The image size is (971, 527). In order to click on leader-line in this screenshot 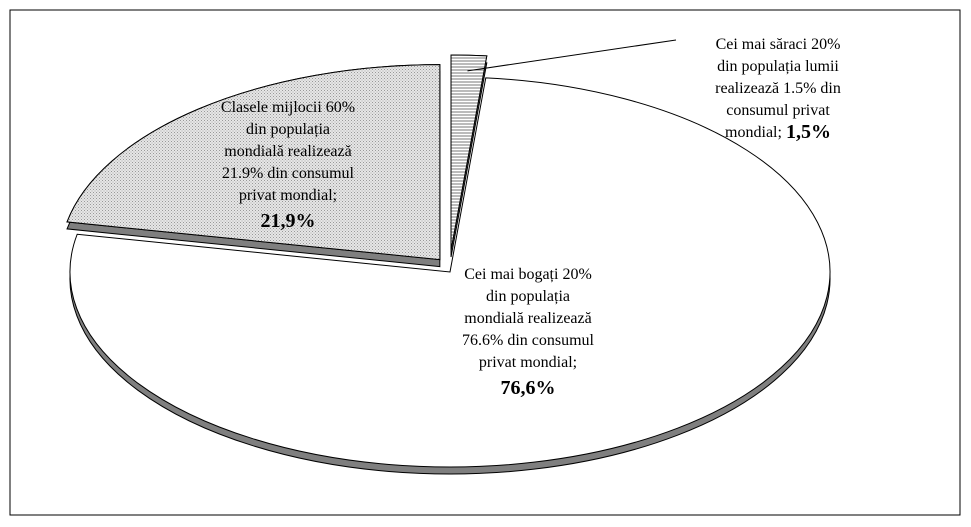, I will do `click(572, 55)`.